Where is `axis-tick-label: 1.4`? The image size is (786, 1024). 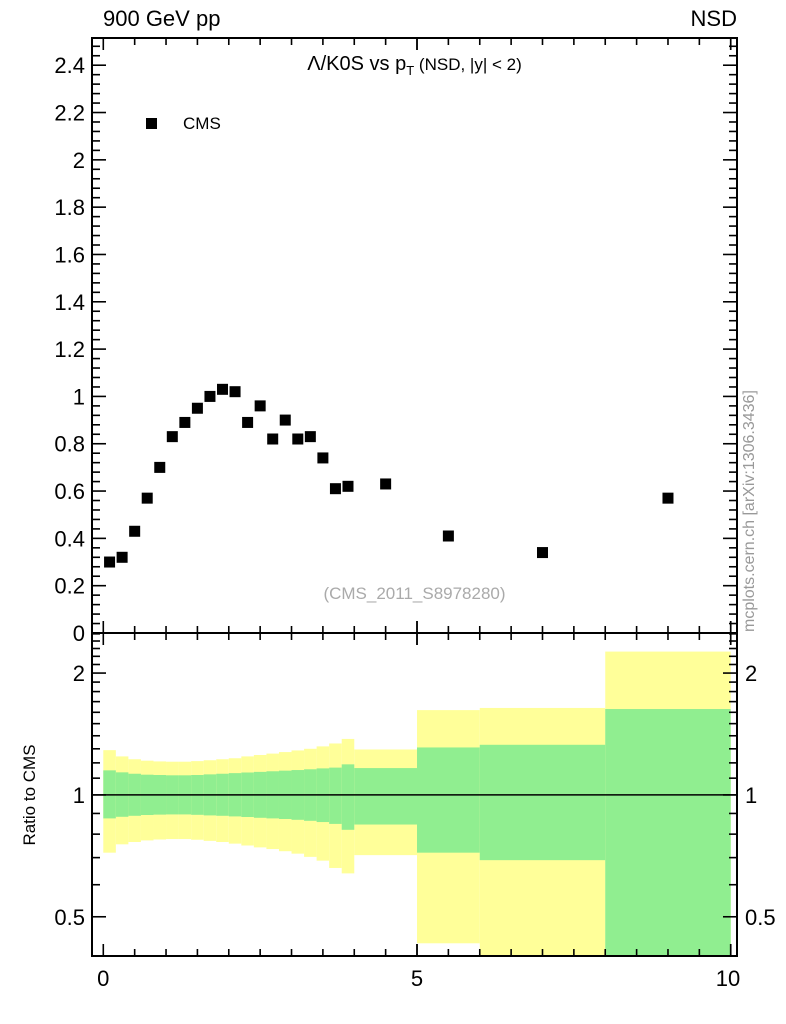 axis-tick-label: 1.4 is located at coordinates (69, 302).